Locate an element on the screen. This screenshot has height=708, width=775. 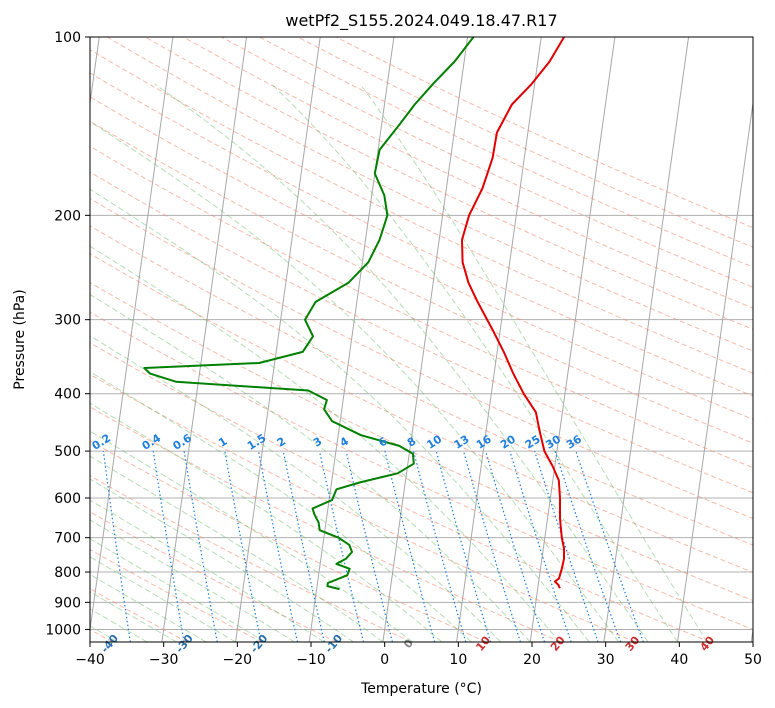
x-tick-label: 30 is located at coordinates (606, 660).